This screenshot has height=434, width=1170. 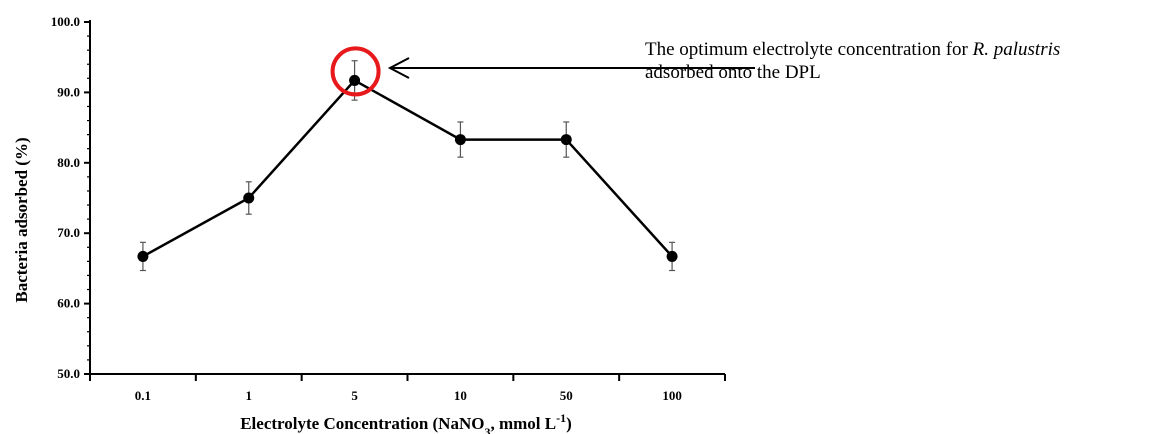 What do you see at coordinates (355, 71) in the screenshot?
I see `highlight-circle` at bounding box center [355, 71].